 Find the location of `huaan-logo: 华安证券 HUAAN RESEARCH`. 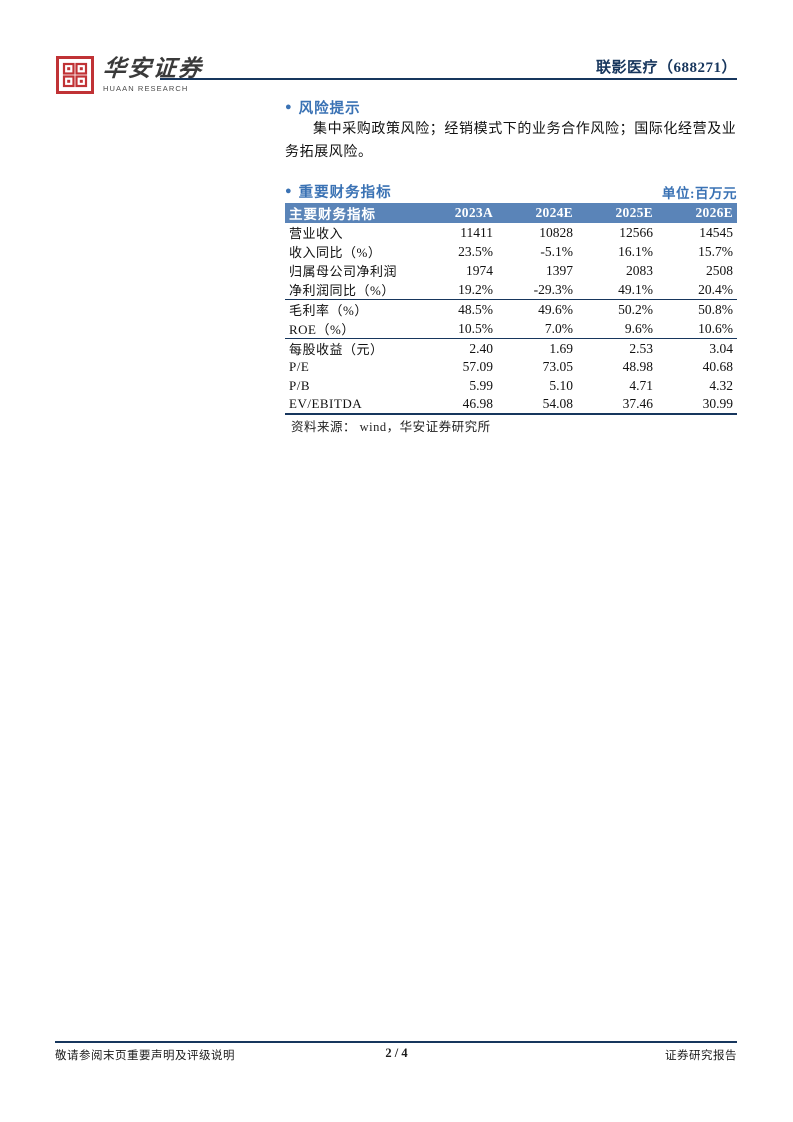

huaan-logo: 华安证券 HUAAN RESEARCH is located at coordinates (130, 74).